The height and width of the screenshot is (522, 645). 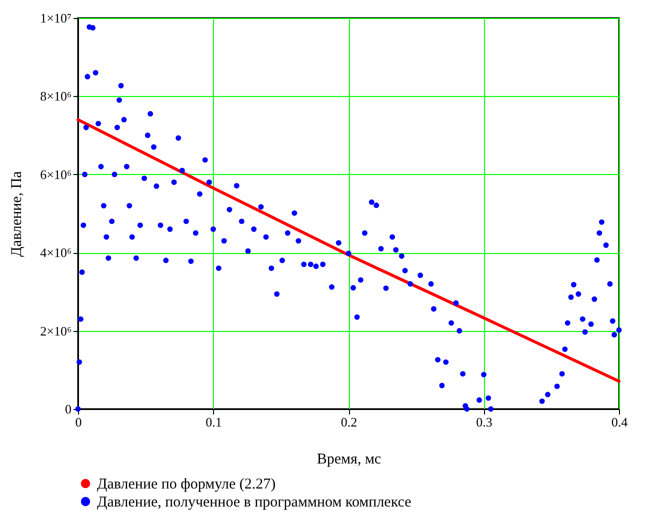 What do you see at coordinates (484, 422) in the screenshot?
I see `x-tick-label: 0.3` at bounding box center [484, 422].